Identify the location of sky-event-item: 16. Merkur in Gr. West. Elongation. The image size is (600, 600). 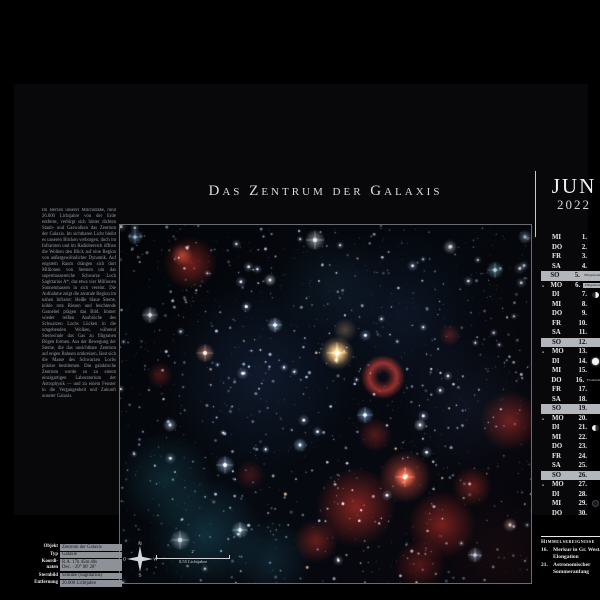
(570, 554).